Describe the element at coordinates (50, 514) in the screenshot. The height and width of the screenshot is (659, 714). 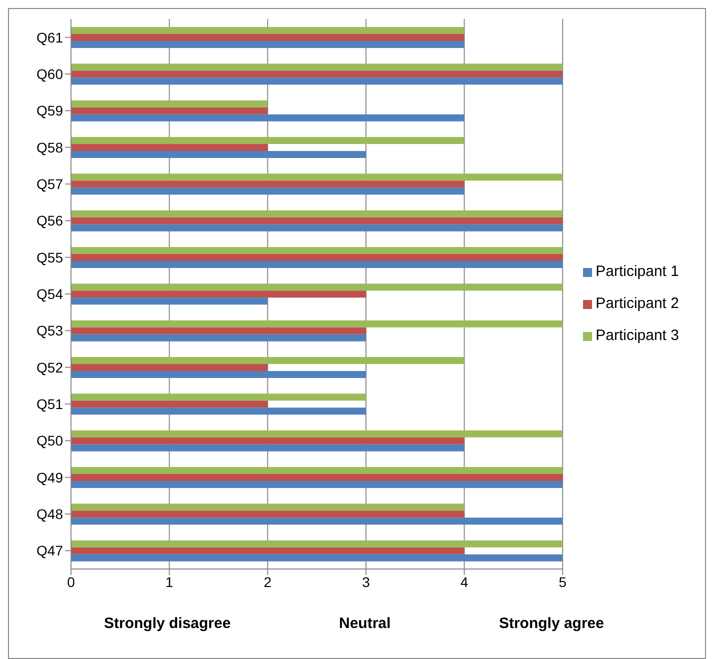
I see `y-tick-label: Q48` at that location.